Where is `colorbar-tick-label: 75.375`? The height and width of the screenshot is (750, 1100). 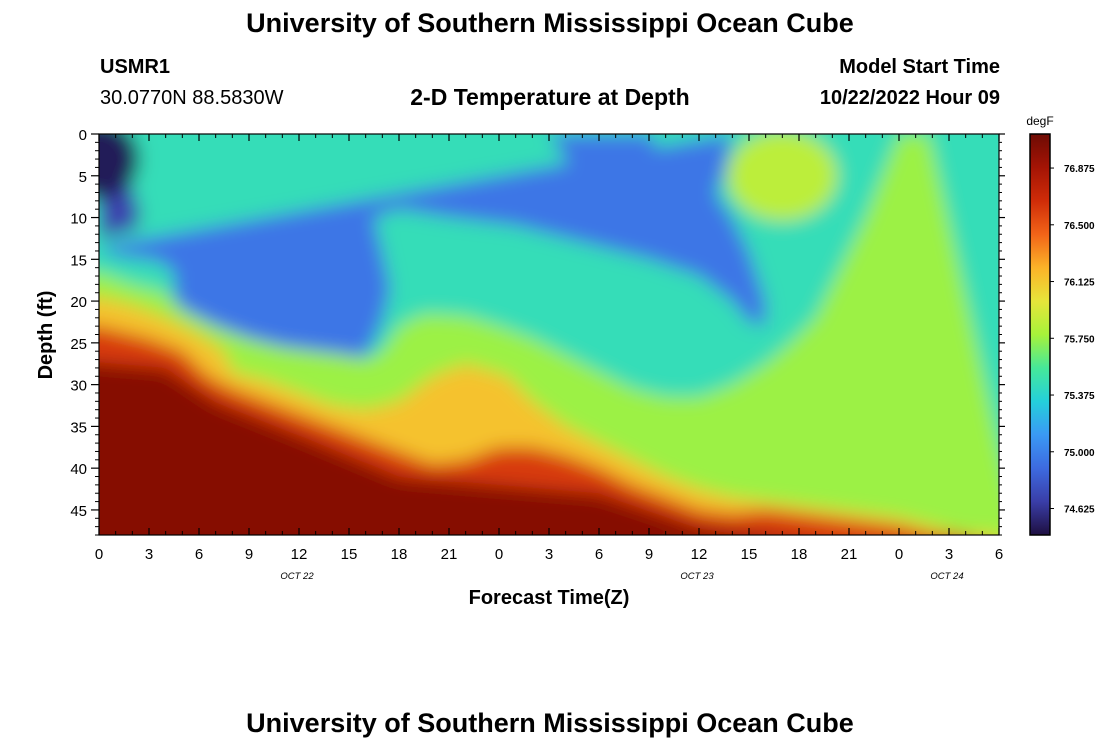 colorbar-tick-label: 75.375 is located at coordinates (1079, 396).